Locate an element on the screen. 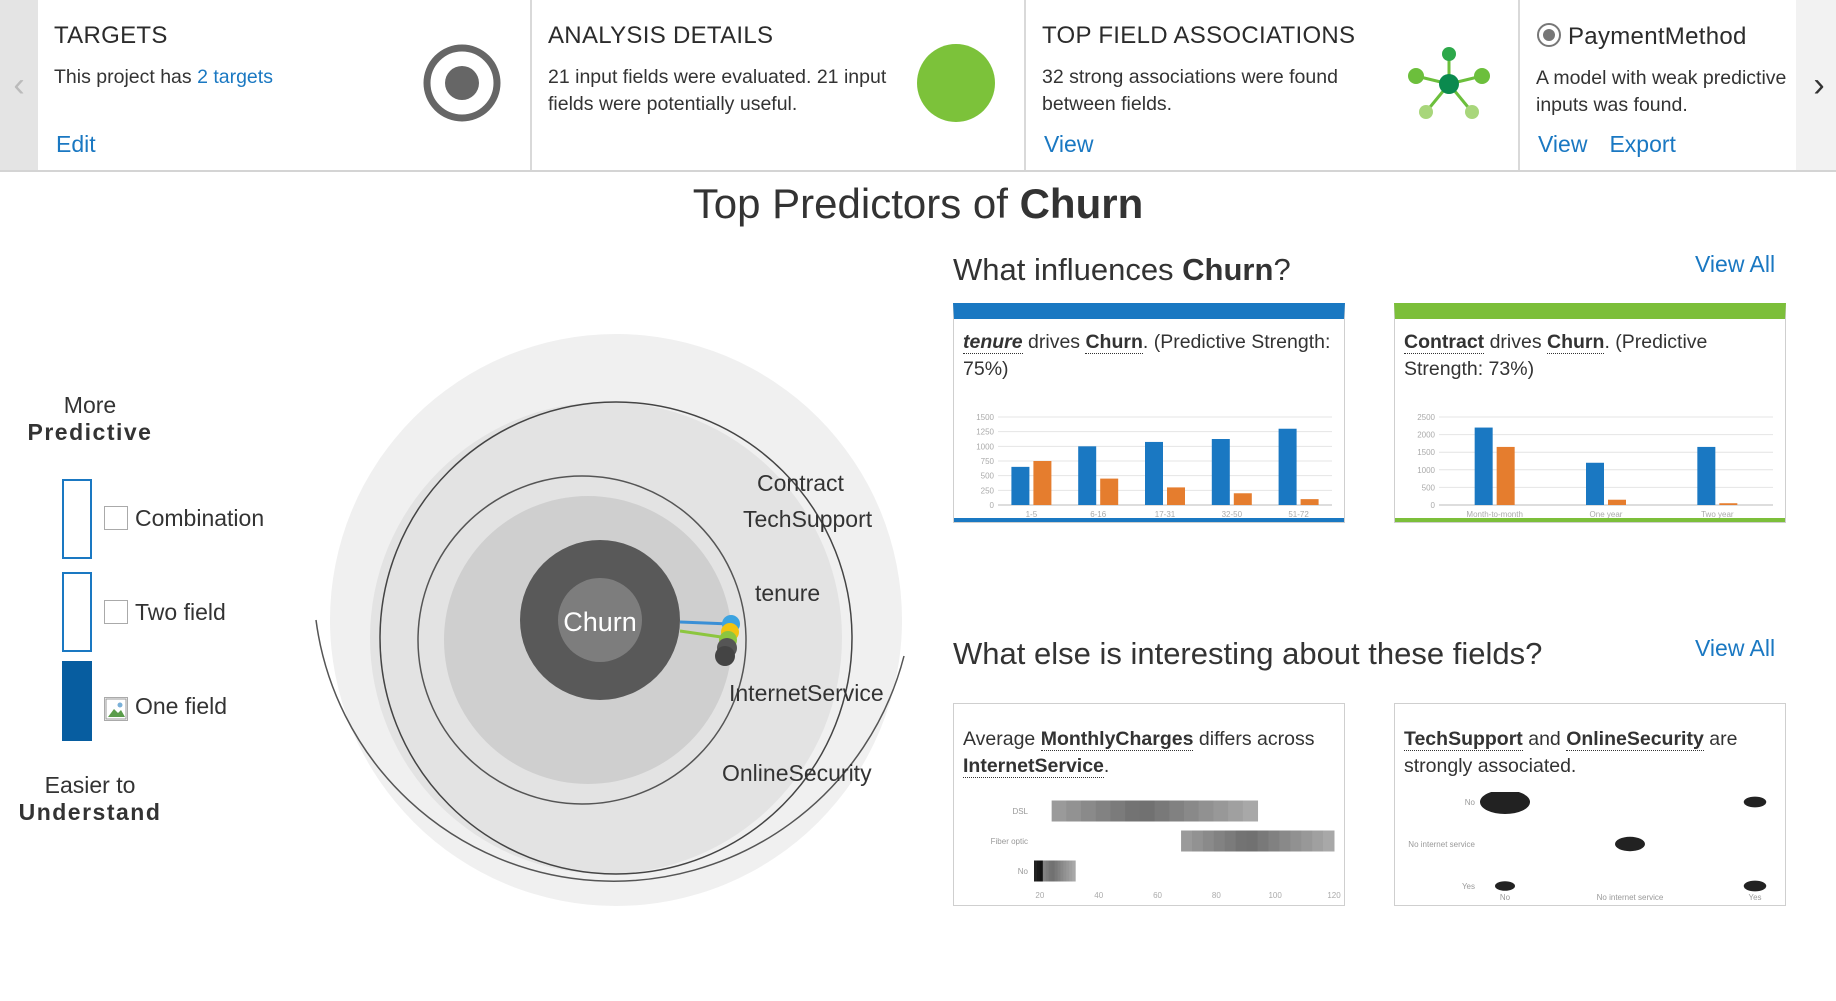 Image resolution: width=1836 pixels, height=1001 pixels. x-tick-label: One year is located at coordinates (1606, 514).